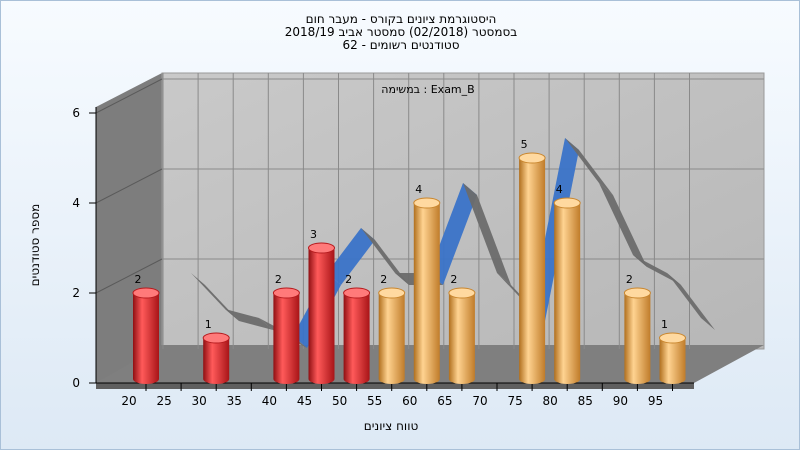 This screenshot has height=453, width=800. Describe the element at coordinates (128, 401) in the screenshot. I see `x-tick-label: 20` at that location.